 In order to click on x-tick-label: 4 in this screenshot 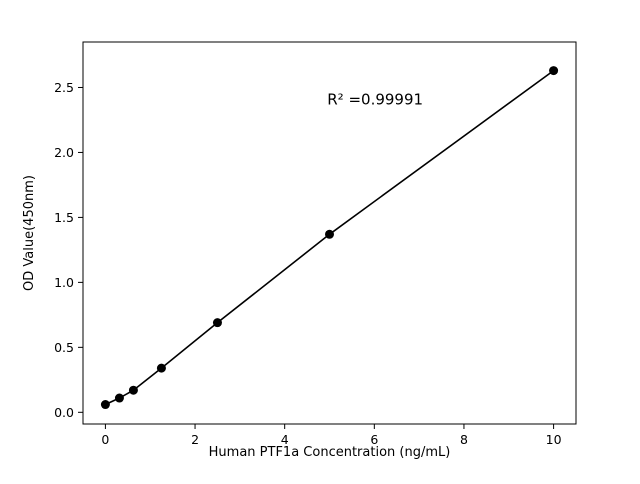, I will do `click(285, 439)`.